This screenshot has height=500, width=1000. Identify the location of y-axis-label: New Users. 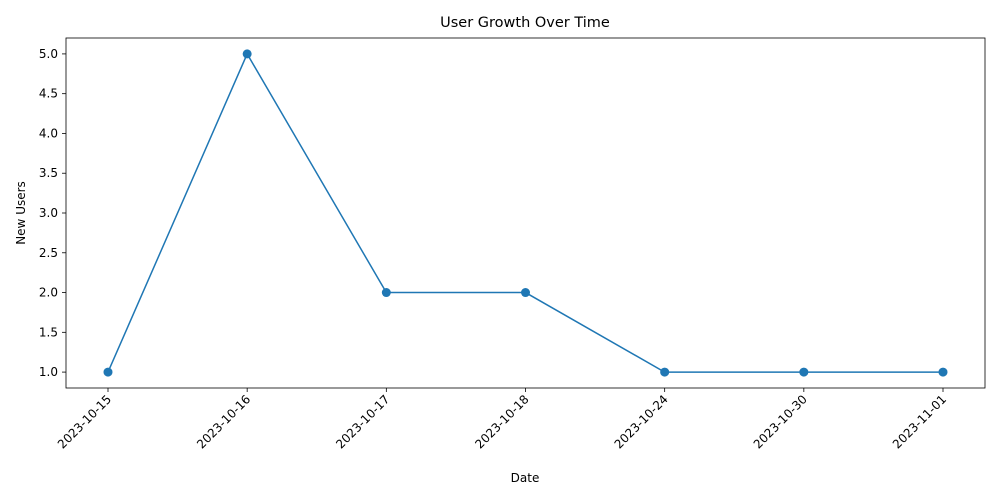
(21, 213).